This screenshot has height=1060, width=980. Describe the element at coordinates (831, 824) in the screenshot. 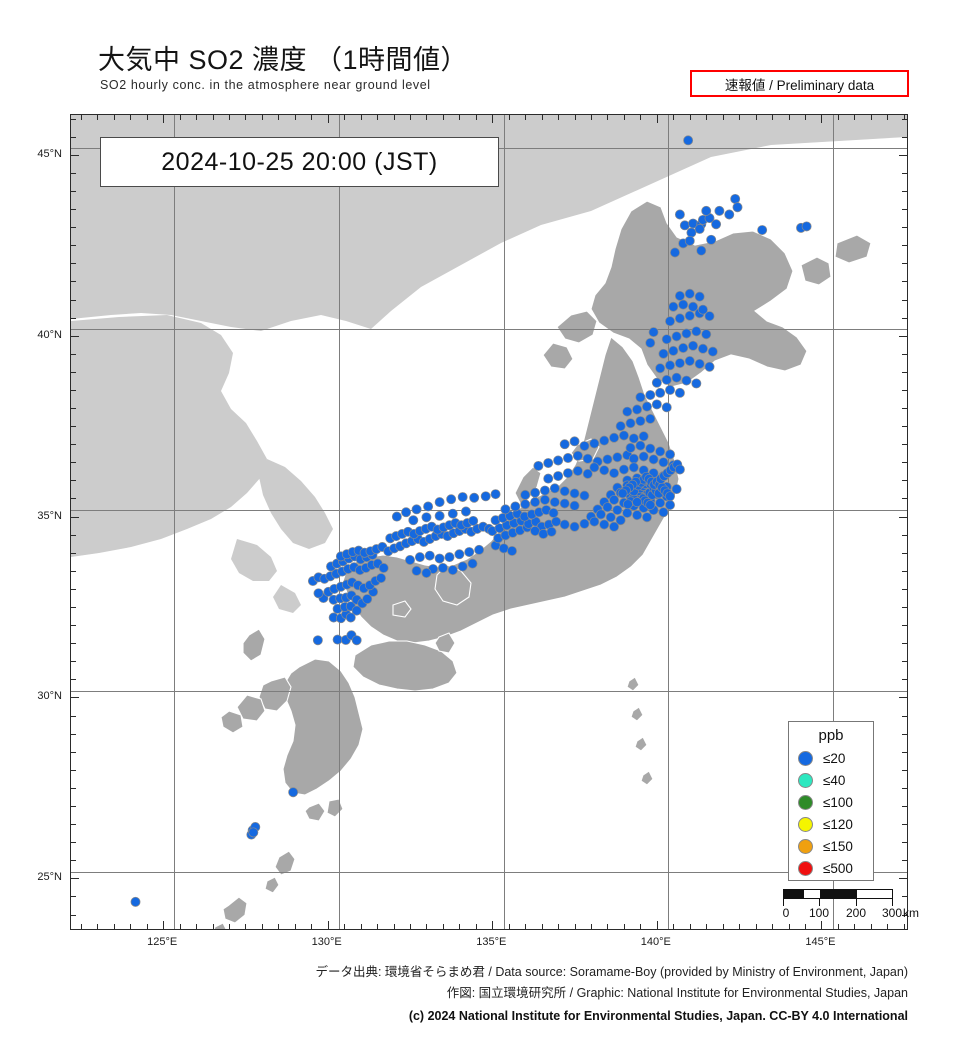

I see `legend-item: ≤120` at that location.